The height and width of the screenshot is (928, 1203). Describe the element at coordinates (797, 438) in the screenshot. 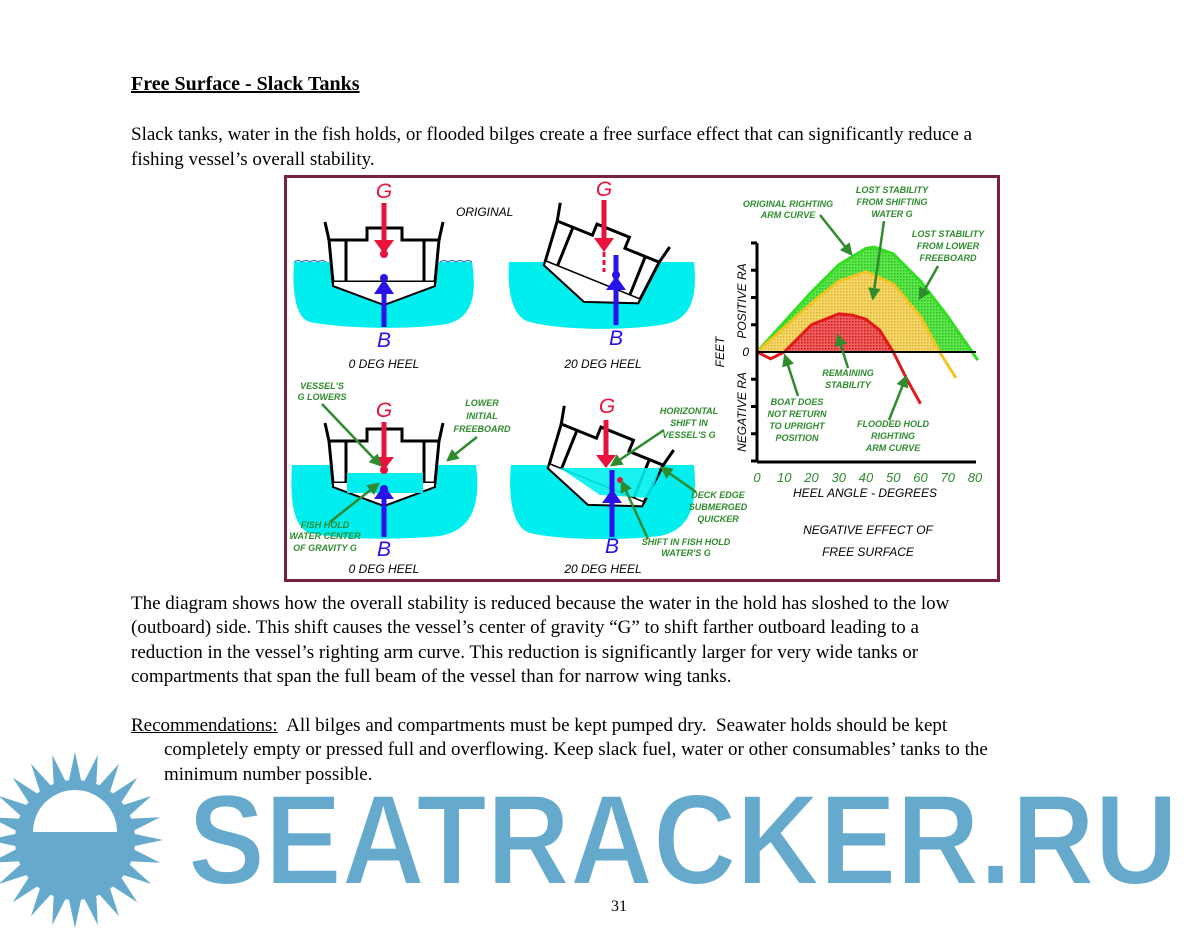

I see `annotation: POSITION` at that location.